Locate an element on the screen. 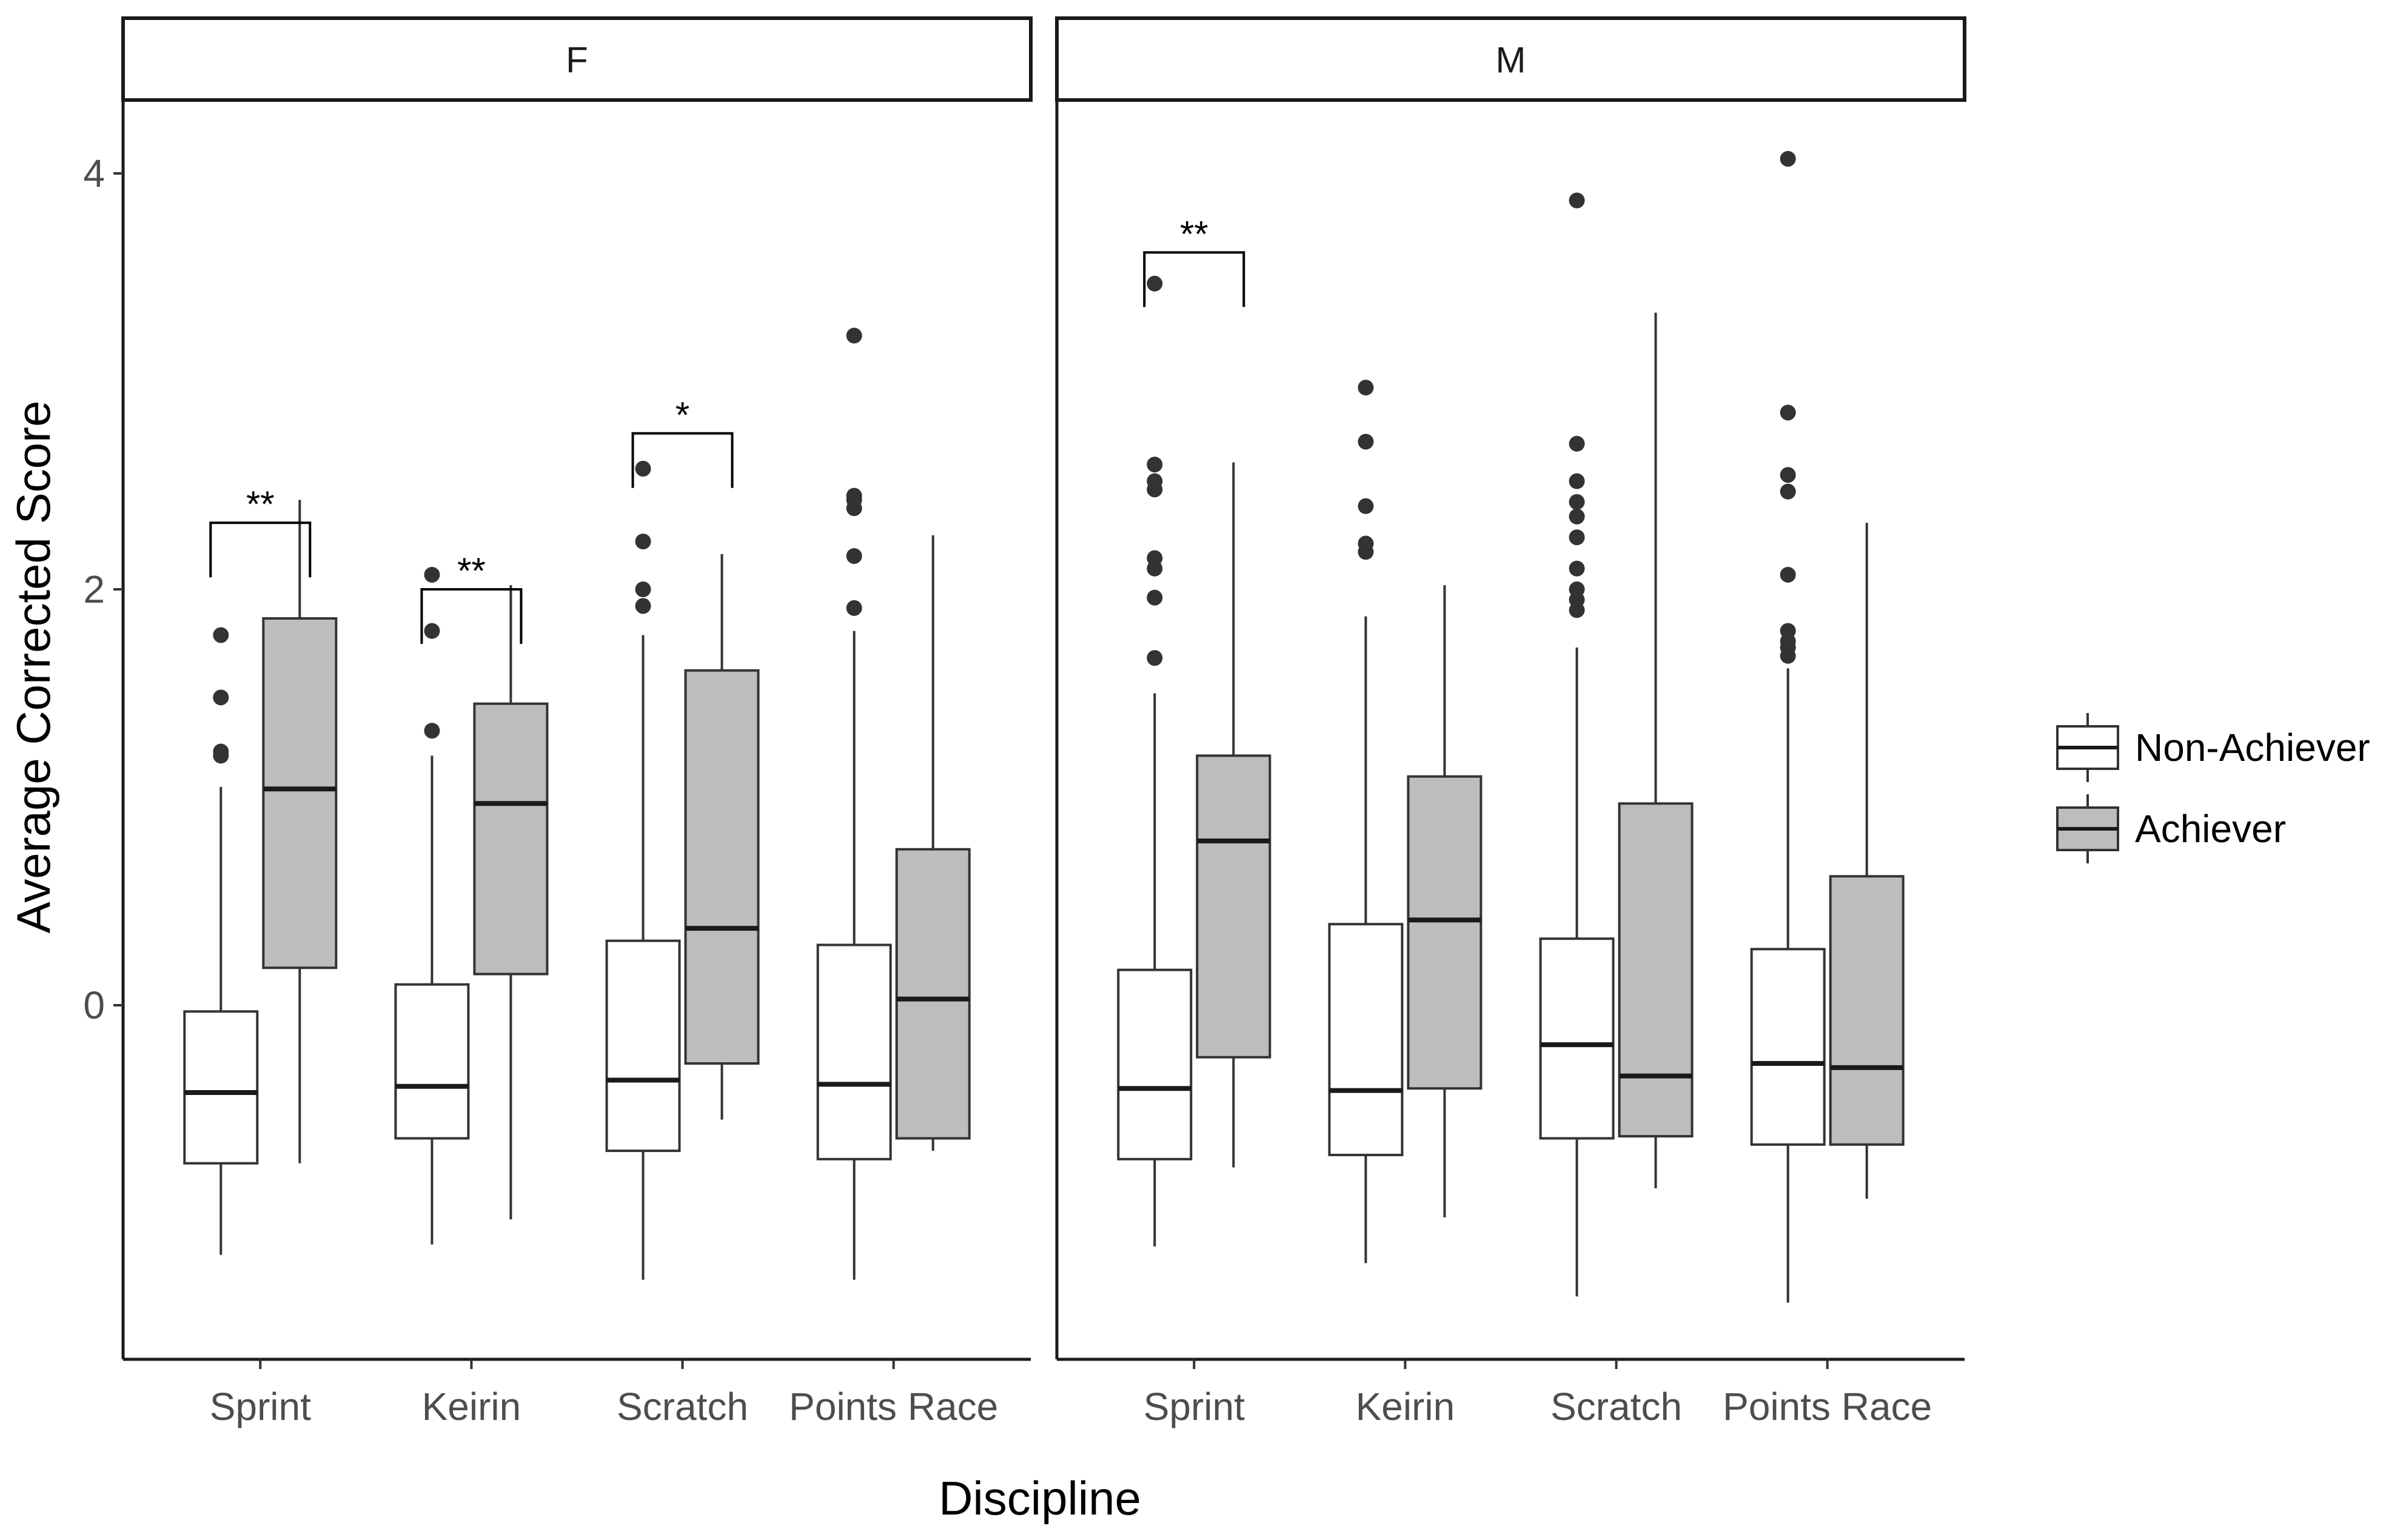 The width and height of the screenshot is (2406, 1540). facet-m-points-race-achiever-box is located at coordinates (1867, 1011).